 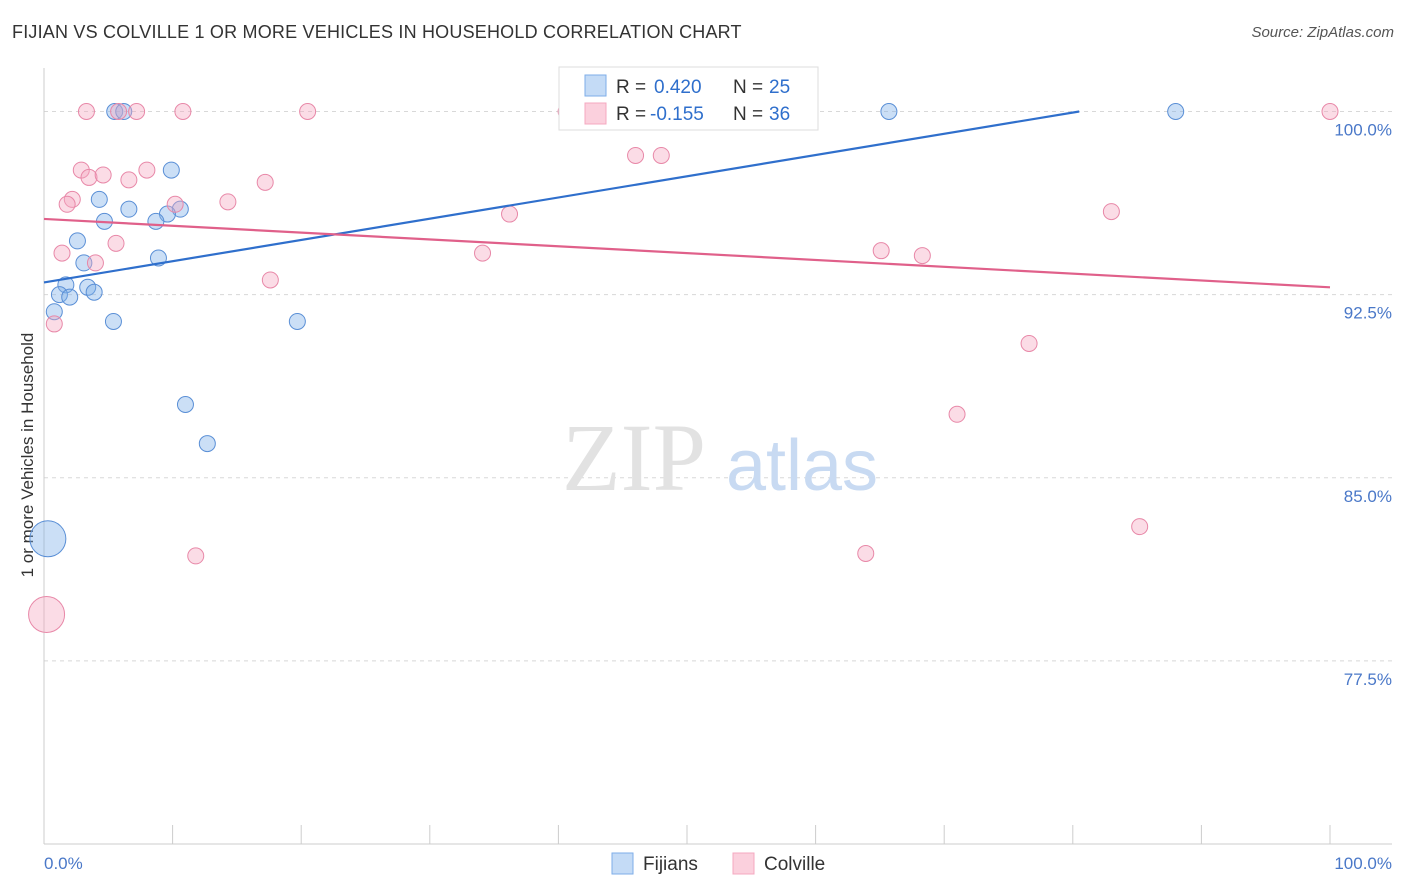 I want to click on legend-n-value-fijians: 25, so click(x=779, y=87).